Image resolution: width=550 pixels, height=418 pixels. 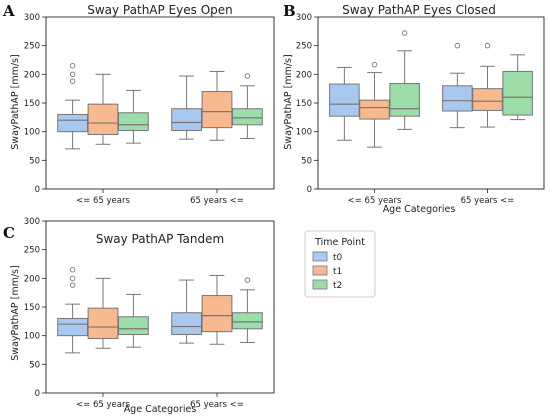 I want to click on panel-c-ylabel: SwayPathAP [mm/s], so click(x=15, y=312).